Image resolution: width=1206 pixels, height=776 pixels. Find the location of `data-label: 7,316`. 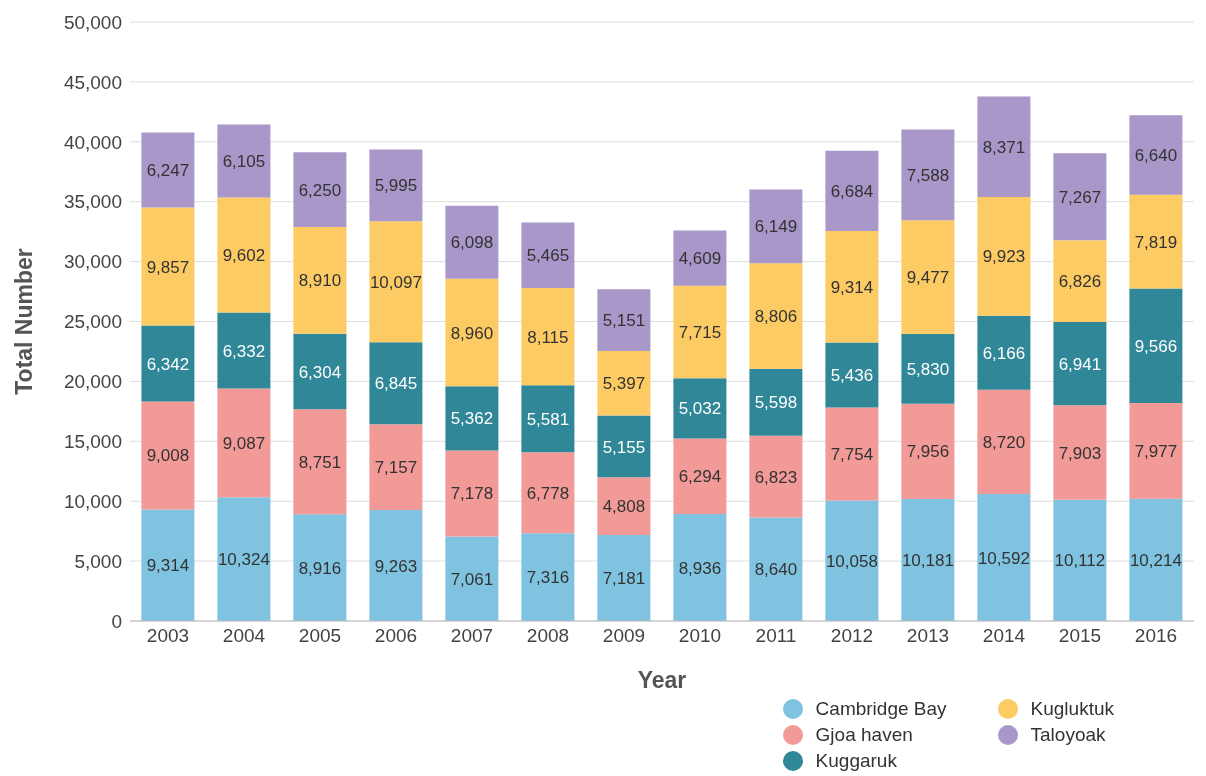

data-label: 7,316 is located at coordinates (548, 578).